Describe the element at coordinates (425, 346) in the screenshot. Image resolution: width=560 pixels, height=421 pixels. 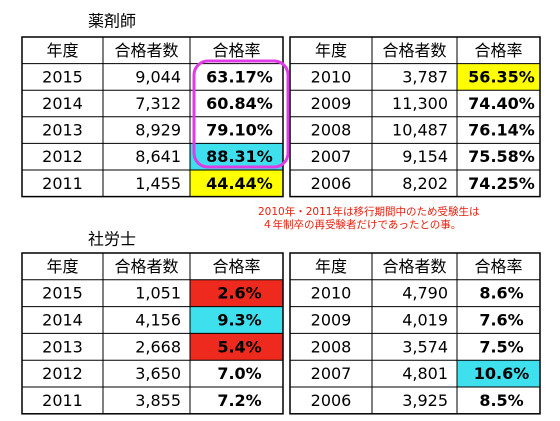
I see `table-cell: 3,574` at that location.